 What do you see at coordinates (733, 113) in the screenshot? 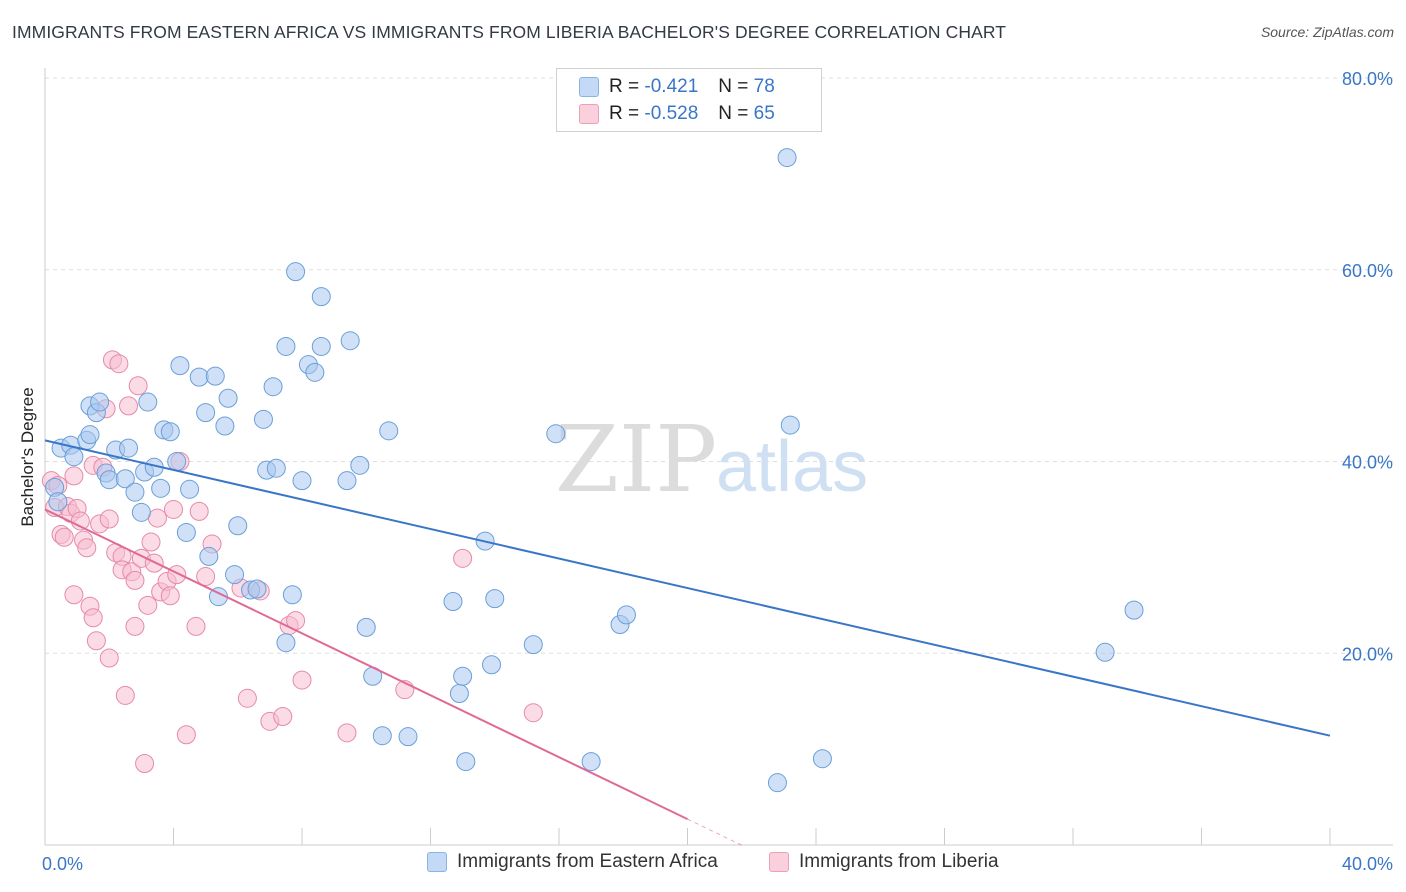
I see `legend-n-label: N =` at bounding box center [733, 113].